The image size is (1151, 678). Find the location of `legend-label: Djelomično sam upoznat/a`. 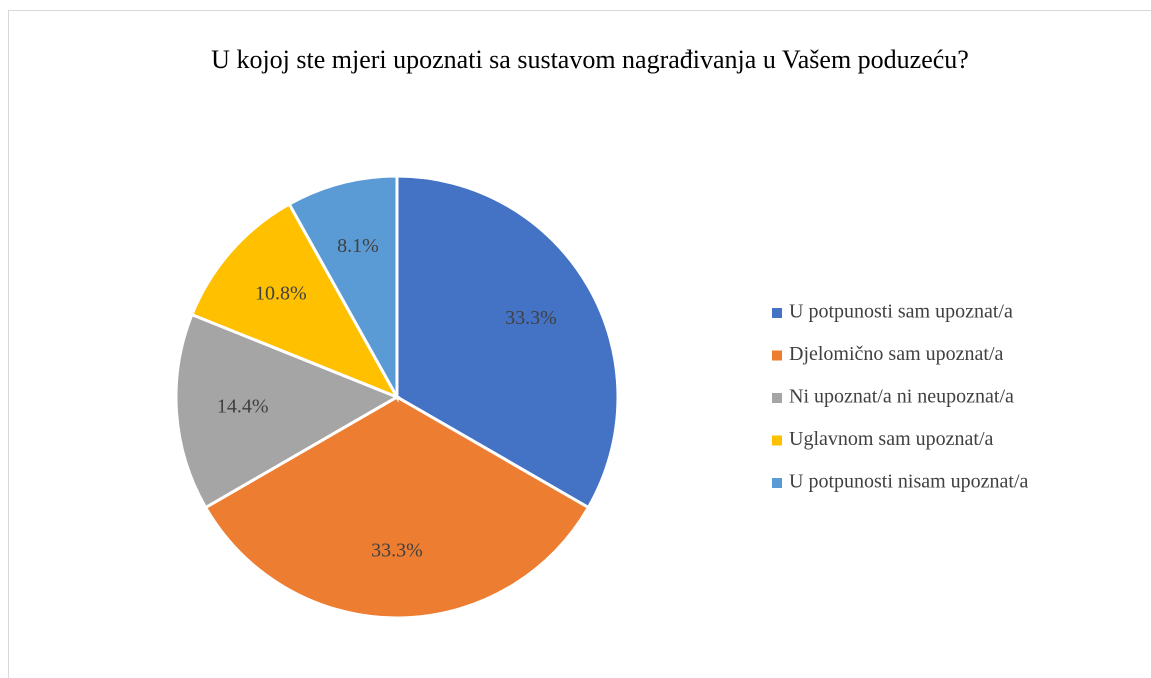

legend-label: Djelomično sam upoznat/a is located at coordinates (896, 354).